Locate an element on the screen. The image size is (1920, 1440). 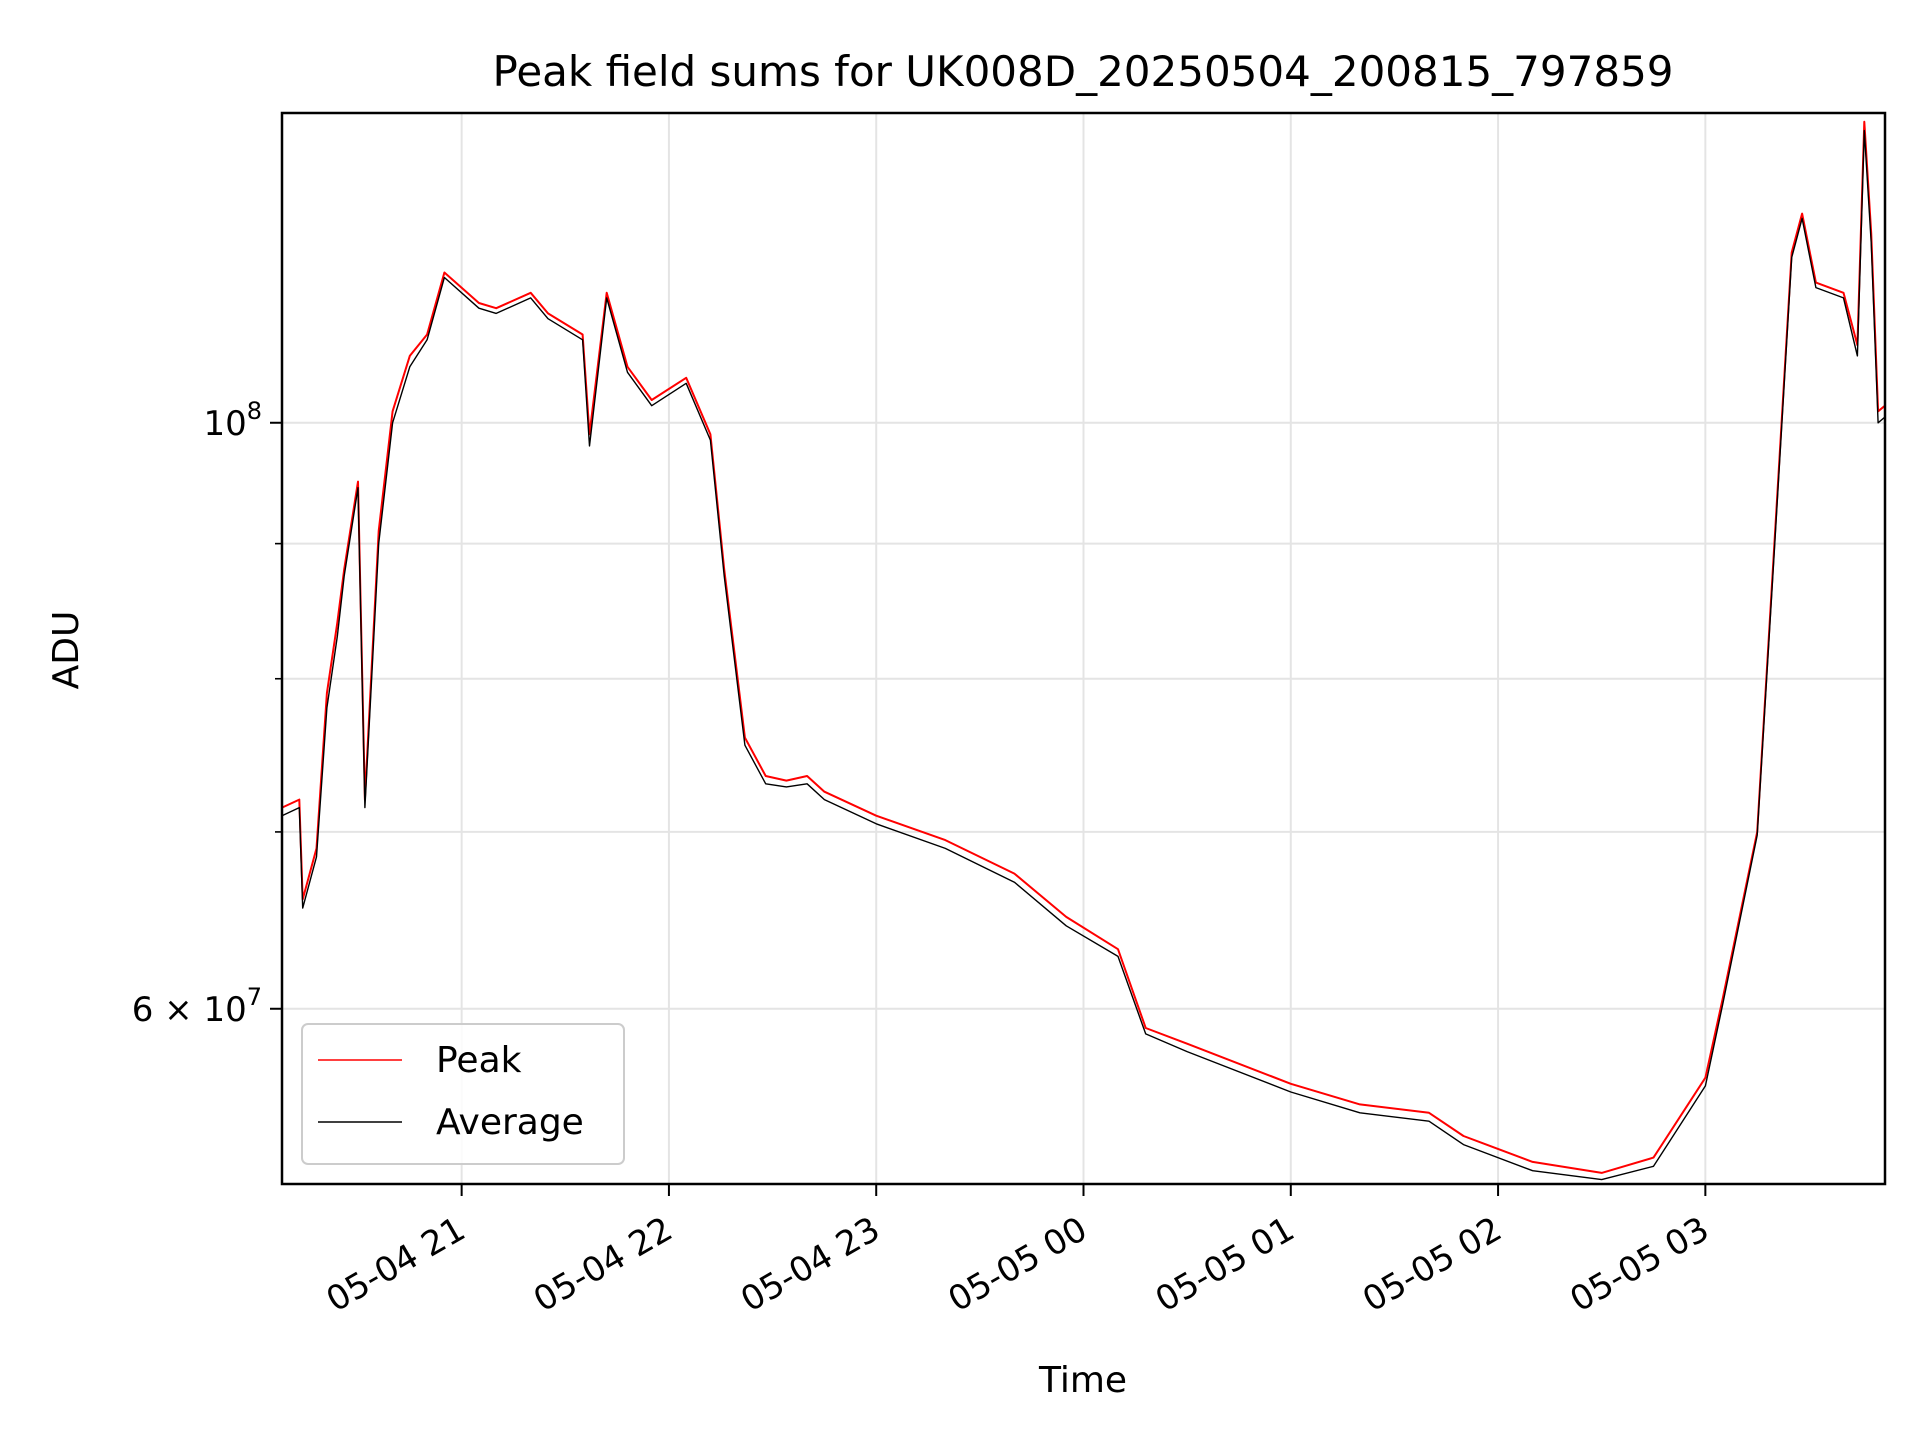
y-axis-label: ADU is located at coordinates (66, 650).